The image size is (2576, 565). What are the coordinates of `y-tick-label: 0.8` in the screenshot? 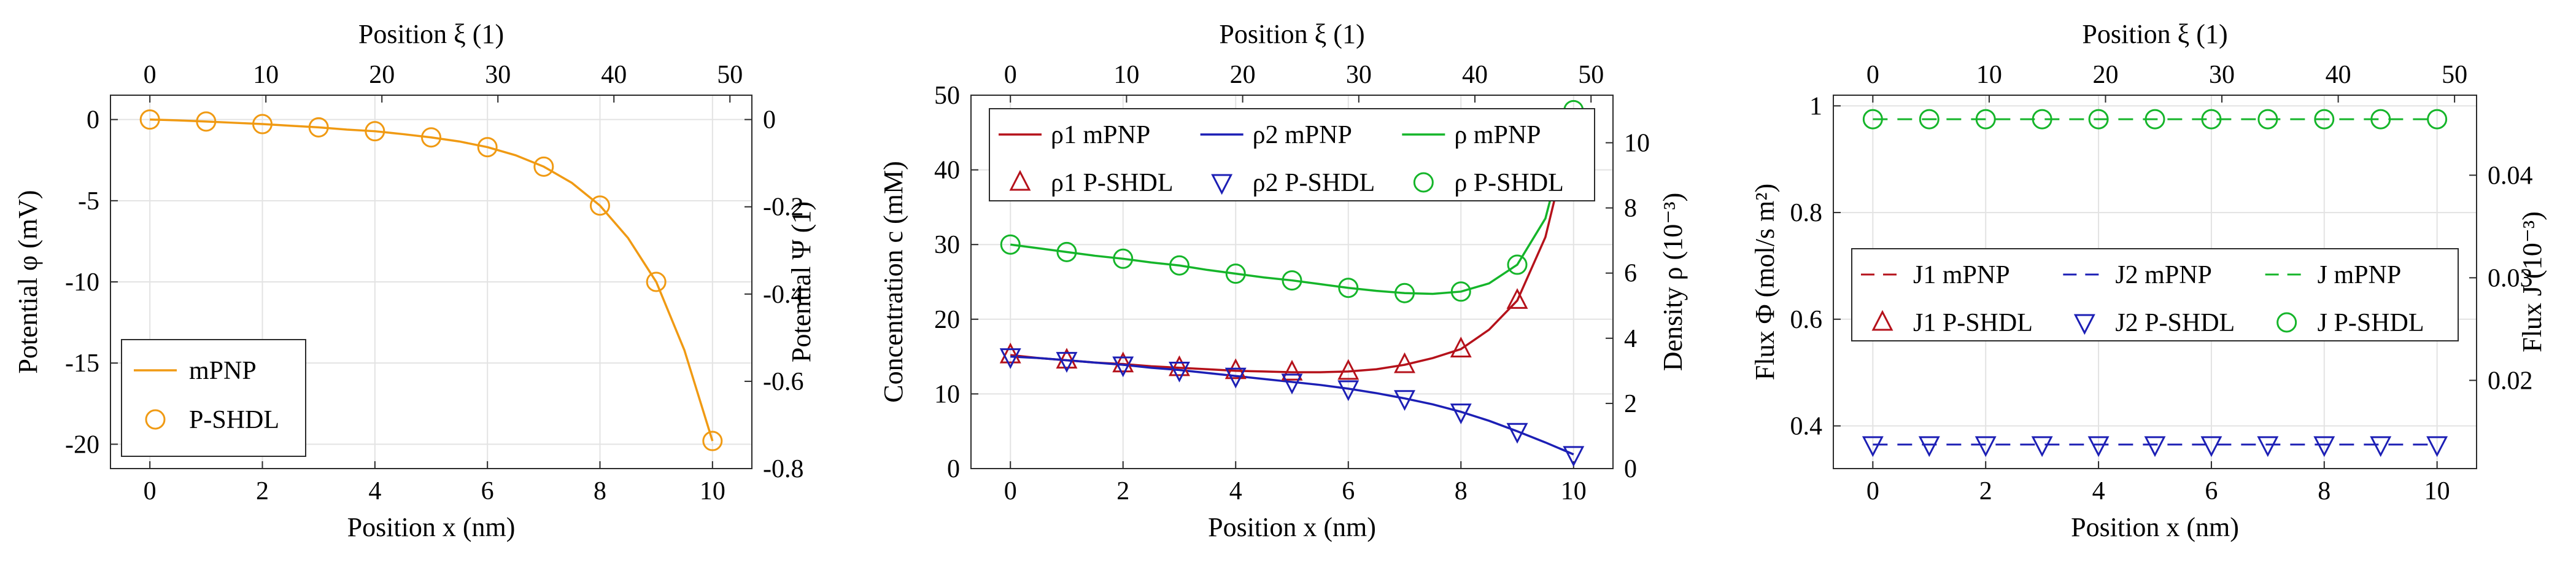 It's located at (1806, 213).